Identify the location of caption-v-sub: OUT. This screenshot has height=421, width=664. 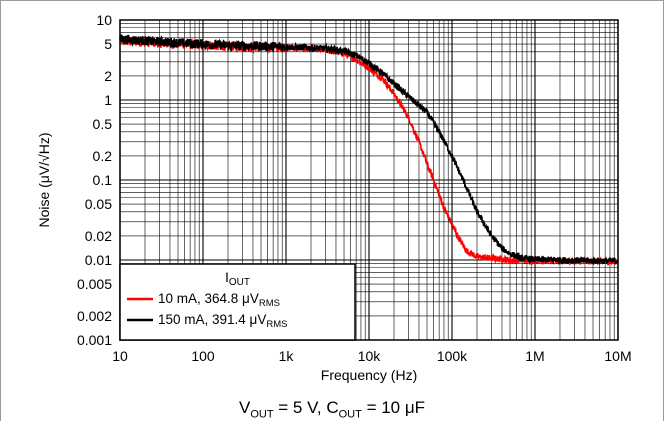
(262, 414).